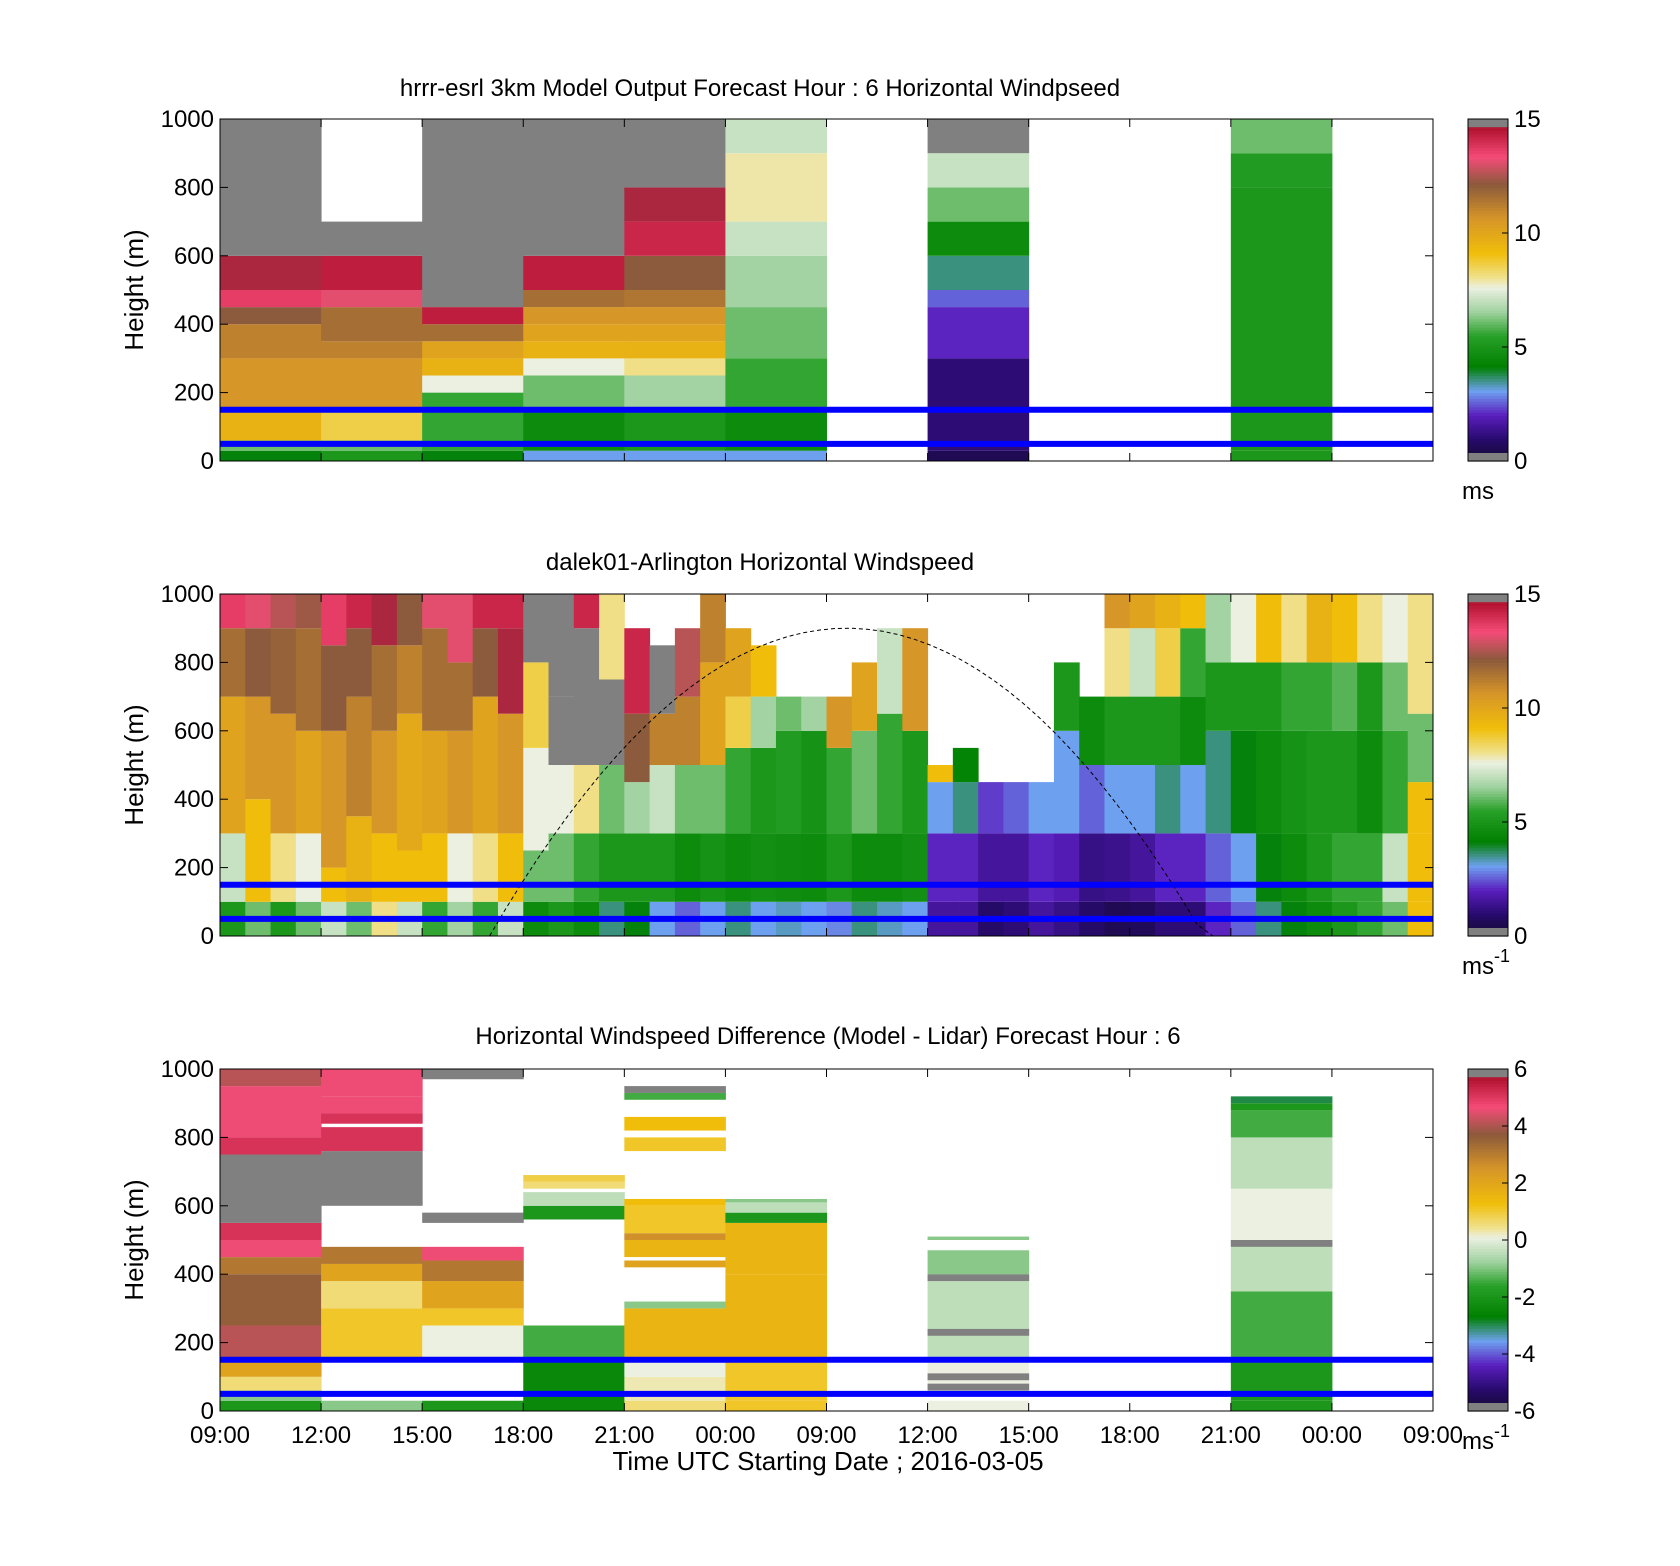 The width and height of the screenshot is (1680, 1566). What do you see at coordinates (1520, 1069) in the screenshot?
I see `colorbar-tick-label: 6` at bounding box center [1520, 1069].